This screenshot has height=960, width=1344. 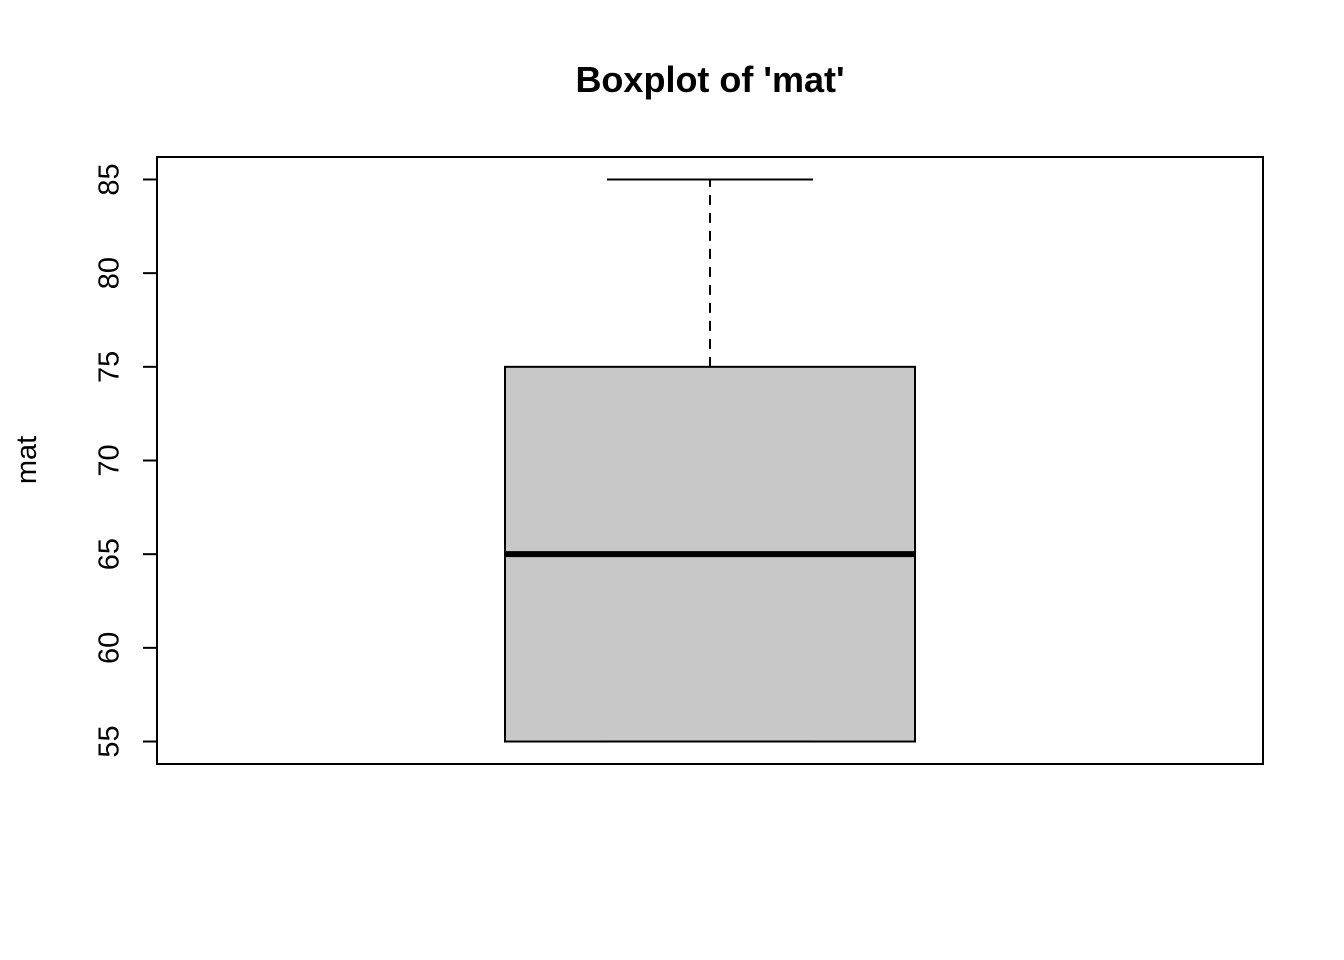 I want to click on y-tick-label: 80, so click(x=110, y=273).